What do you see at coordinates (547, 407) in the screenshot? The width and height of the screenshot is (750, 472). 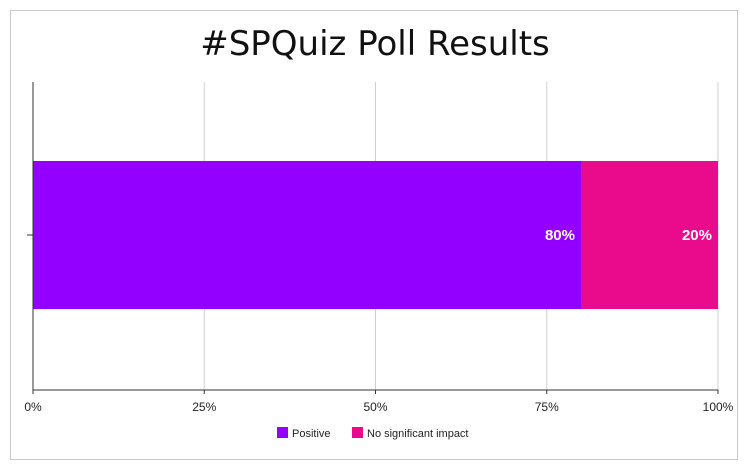 I see `x-tick-label: 75%` at bounding box center [547, 407].